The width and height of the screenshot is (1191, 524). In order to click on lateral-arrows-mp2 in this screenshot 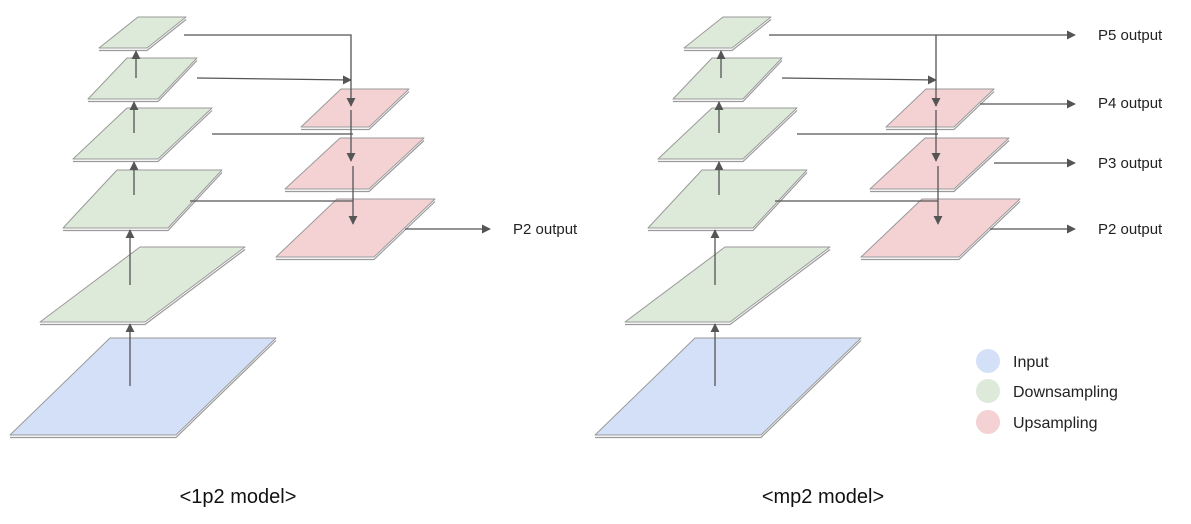, I will do `click(922, 132)`.